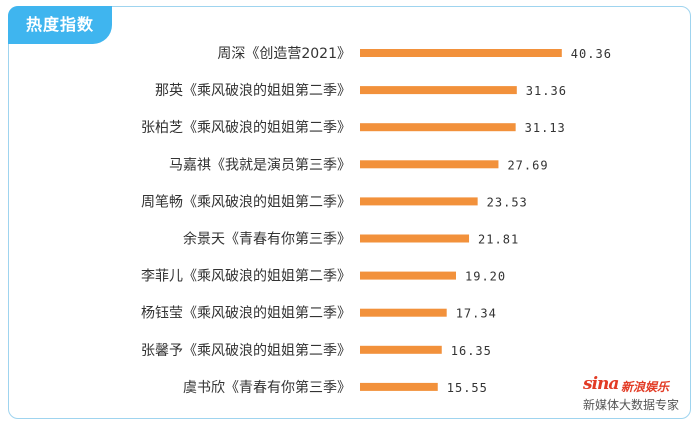 This screenshot has width=698, height=425. I want to click on value-label: 21.81, so click(498, 240).